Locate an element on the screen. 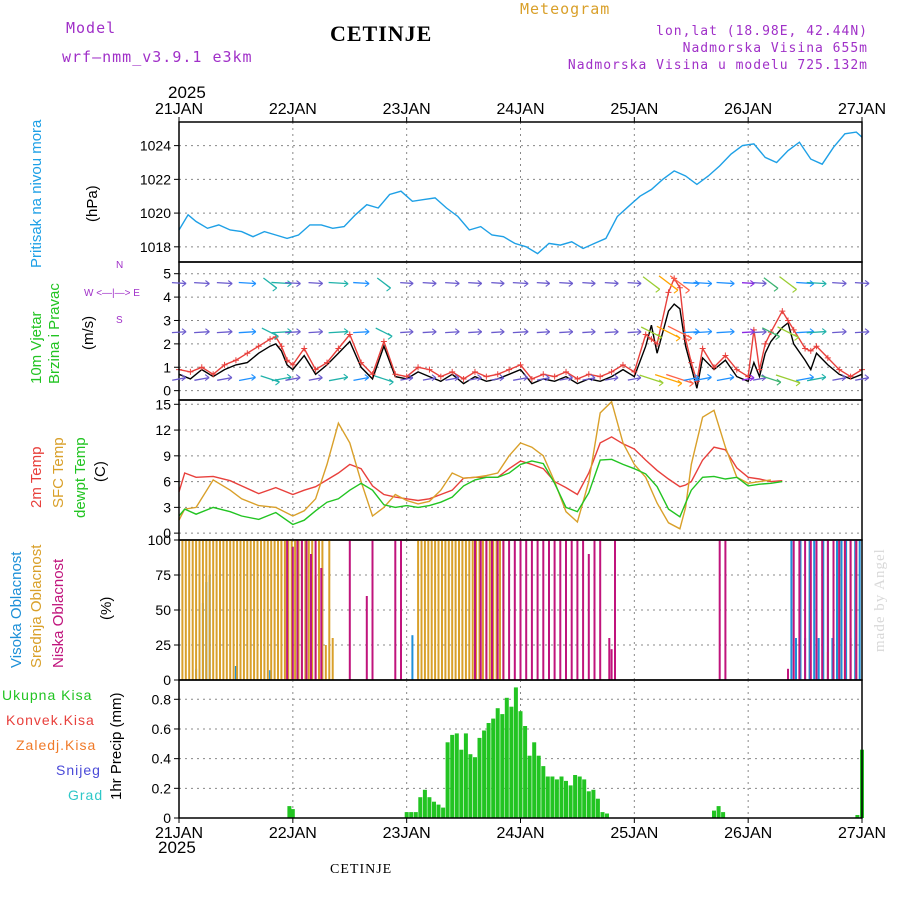 The width and height of the screenshot is (900, 900). wind-line-wind_speed is located at coordinates (520, 346).